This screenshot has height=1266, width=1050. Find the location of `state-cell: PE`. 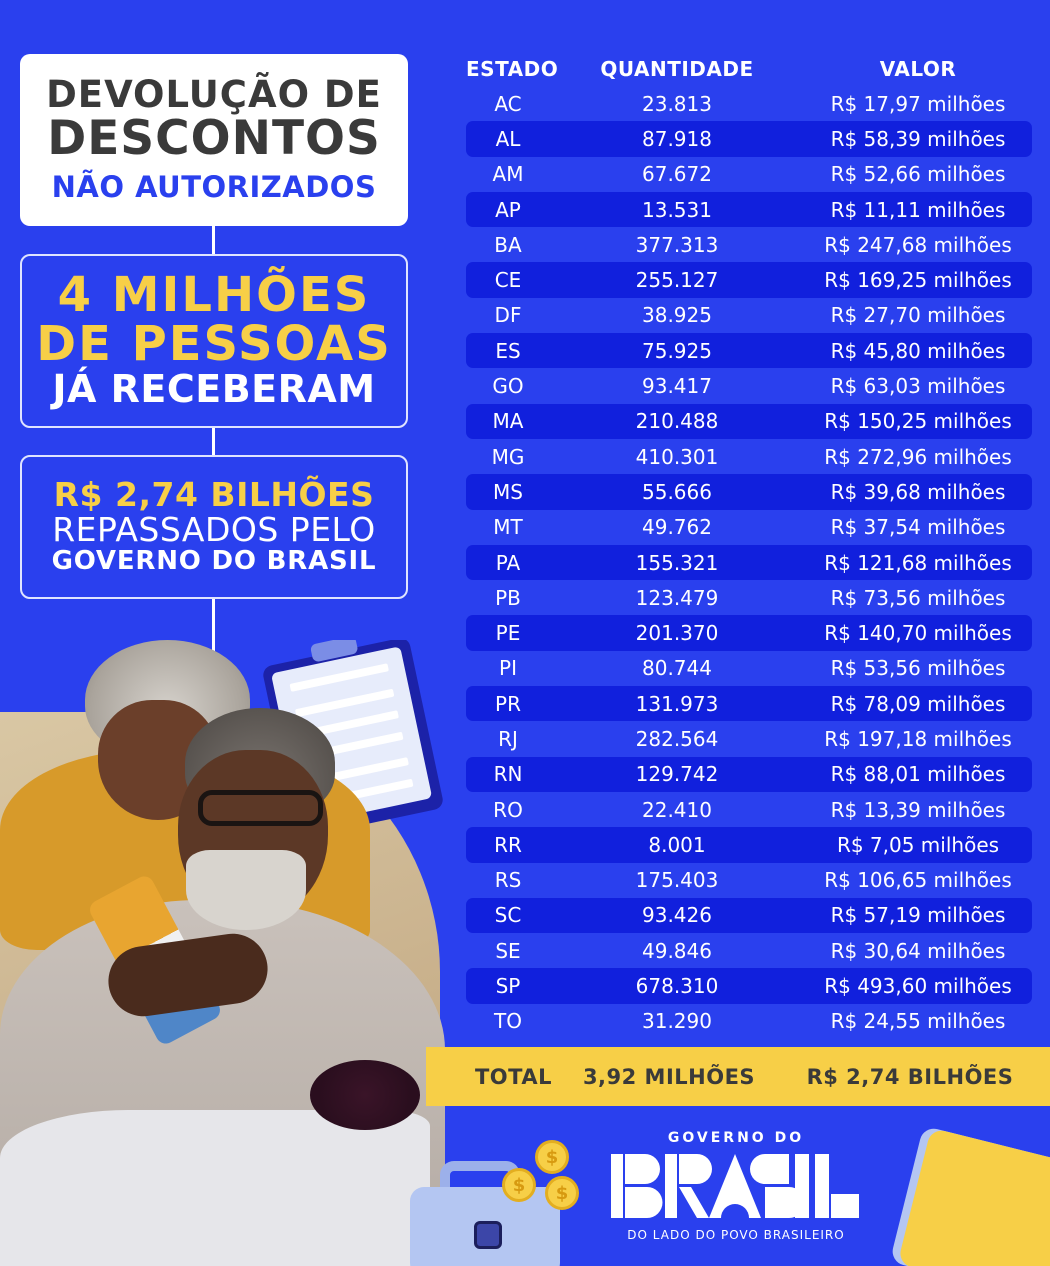

state-cell: PE is located at coordinates (508, 633).